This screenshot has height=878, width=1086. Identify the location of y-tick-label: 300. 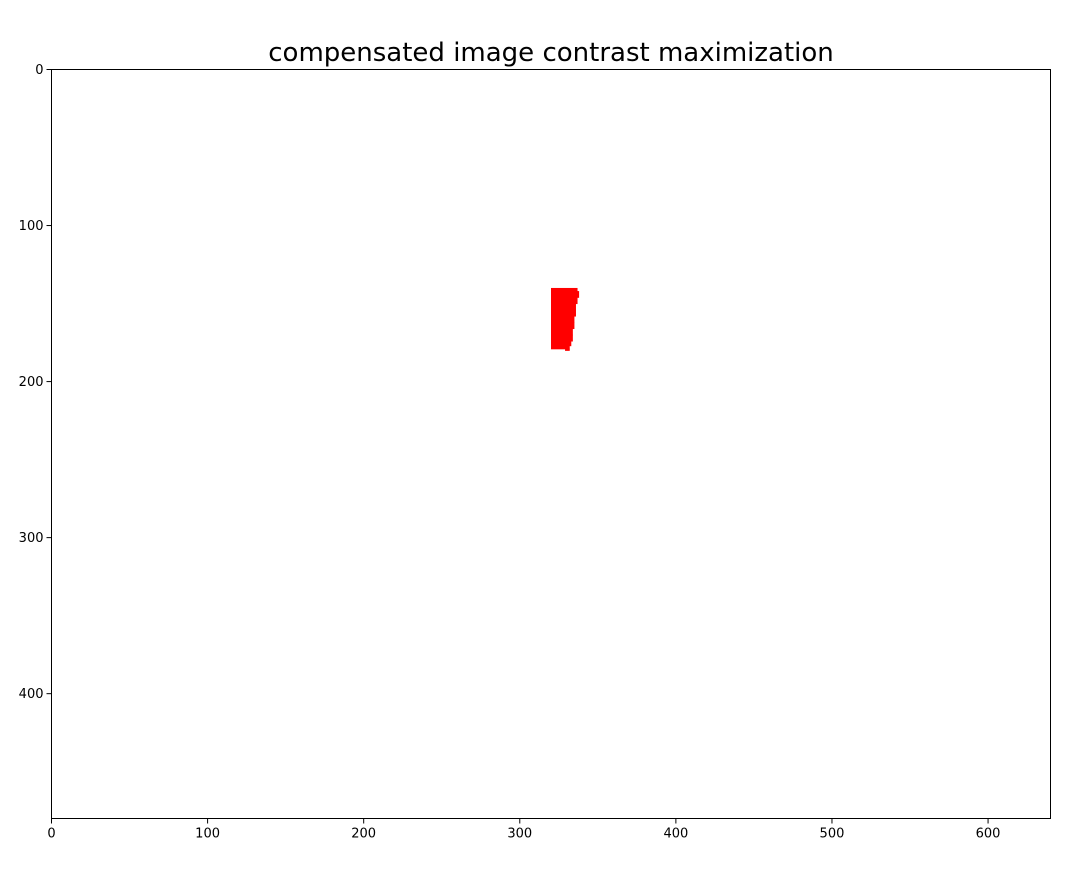
(31, 538).